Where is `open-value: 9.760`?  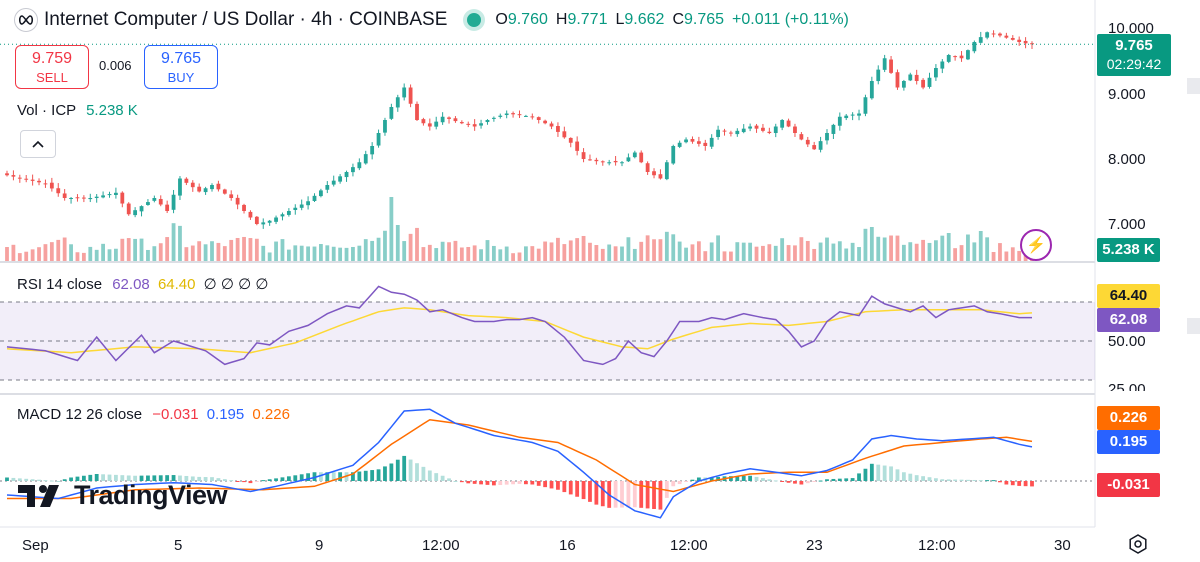 open-value: 9.760 is located at coordinates (527, 19).